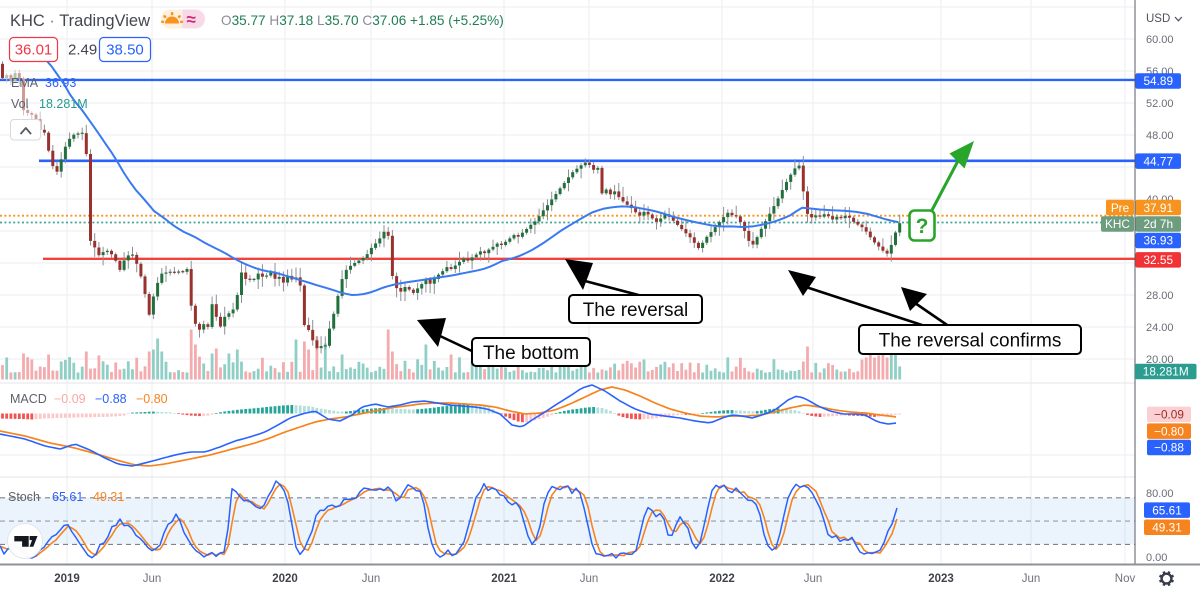 The height and width of the screenshot is (594, 1200). Describe the element at coordinates (504, 579) in the screenshot. I see `svg-text: 2021` at that location.